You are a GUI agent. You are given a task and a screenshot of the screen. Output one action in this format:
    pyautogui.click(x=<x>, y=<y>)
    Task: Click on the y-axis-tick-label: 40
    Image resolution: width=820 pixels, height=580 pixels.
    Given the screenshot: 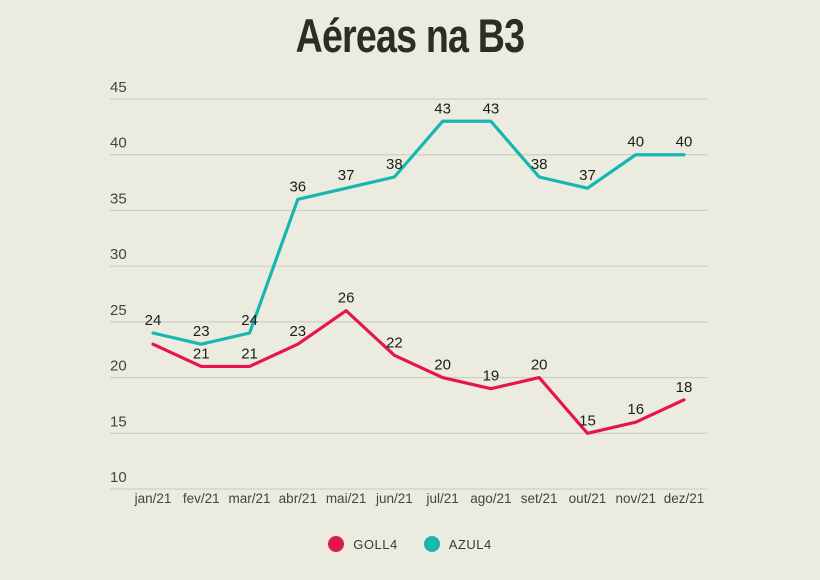 What is the action you would take?
    pyautogui.click(x=118, y=143)
    